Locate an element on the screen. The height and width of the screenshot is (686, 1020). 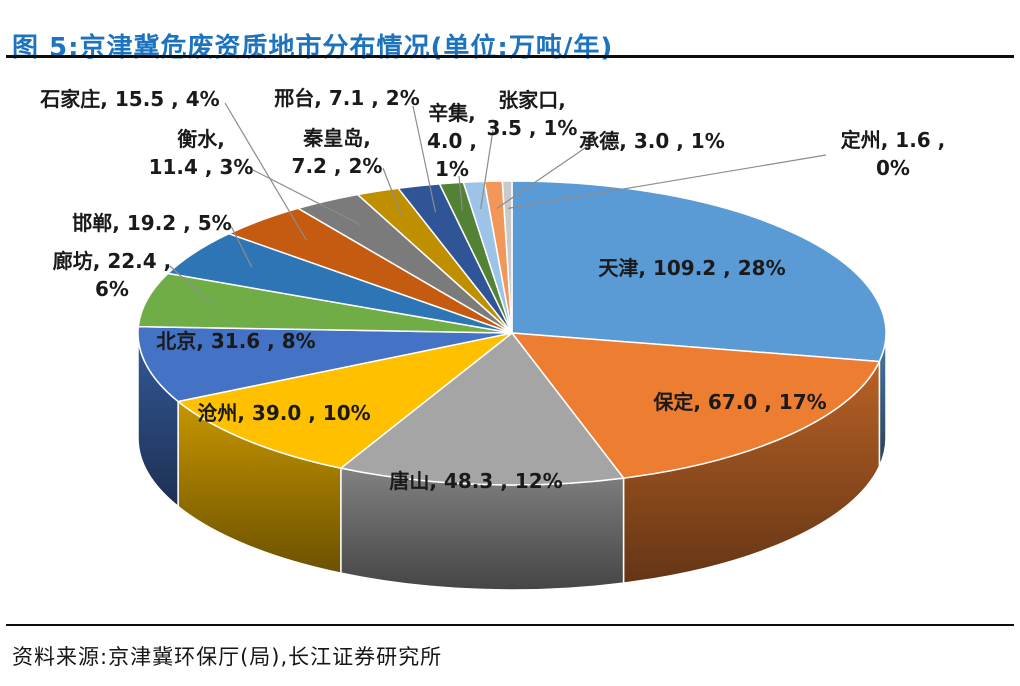
footer-divider is located at coordinates (510, 625).